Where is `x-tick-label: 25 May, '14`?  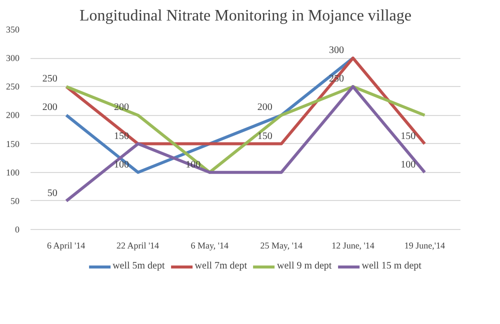
x-tick-label: 25 May, '14 is located at coordinates (281, 245).